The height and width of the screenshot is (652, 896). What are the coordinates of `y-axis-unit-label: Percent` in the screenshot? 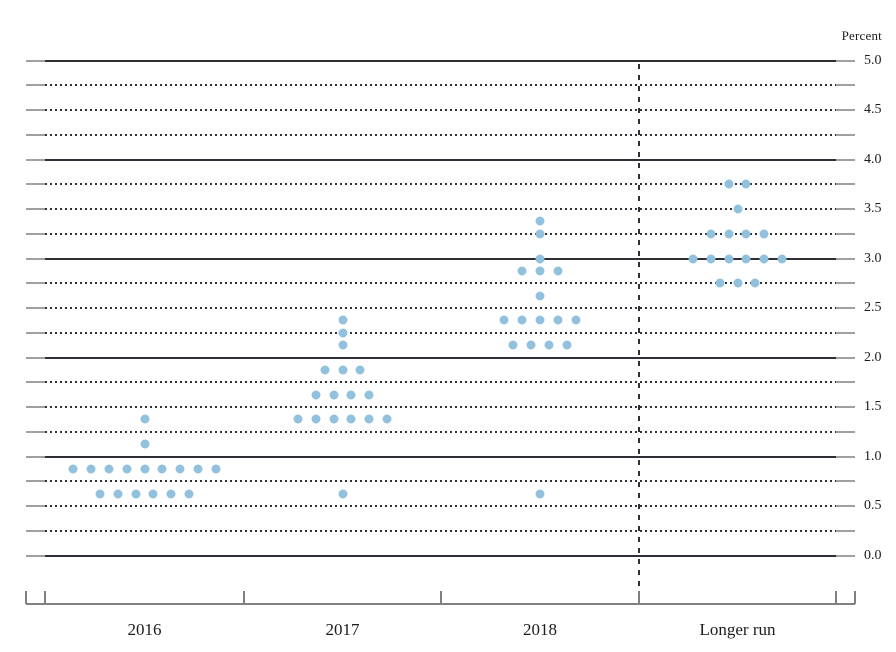 It's located at (861, 35).